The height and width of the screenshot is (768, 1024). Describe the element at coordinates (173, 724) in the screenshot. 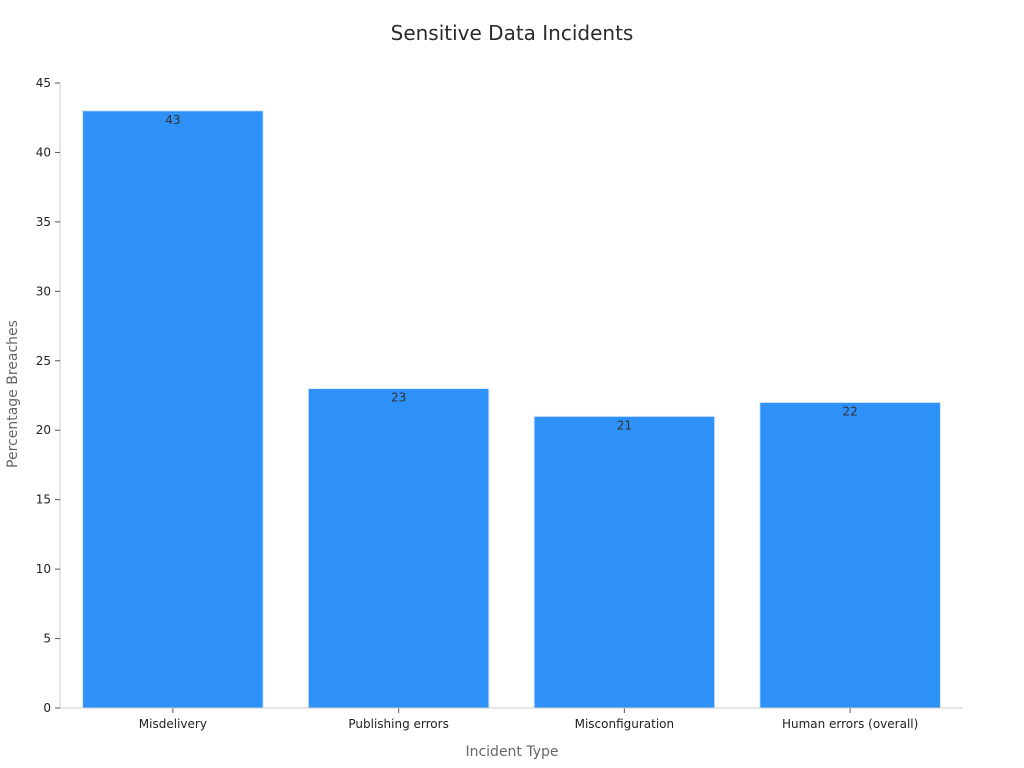

I see `x-tick-label-0: Misdelivery` at that location.